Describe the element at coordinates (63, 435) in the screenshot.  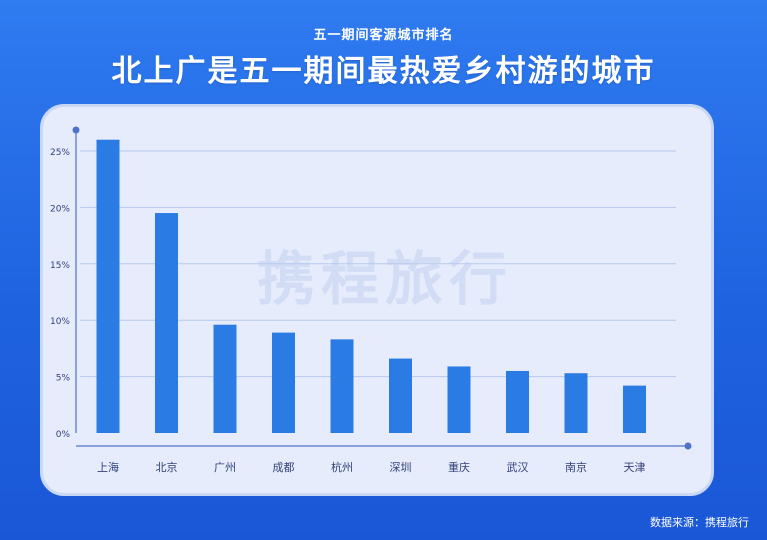
I see `y-tick-label: 0%` at that location.